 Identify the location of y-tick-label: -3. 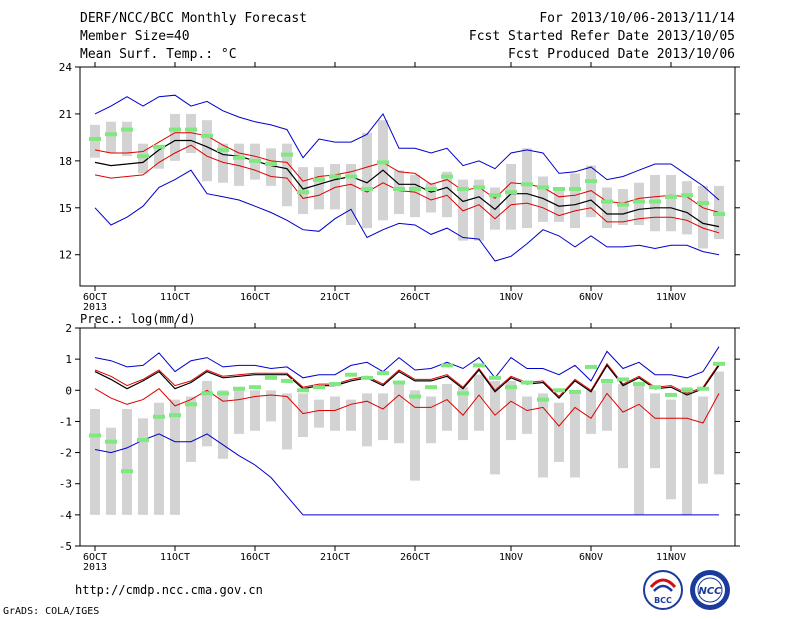
(65, 484).